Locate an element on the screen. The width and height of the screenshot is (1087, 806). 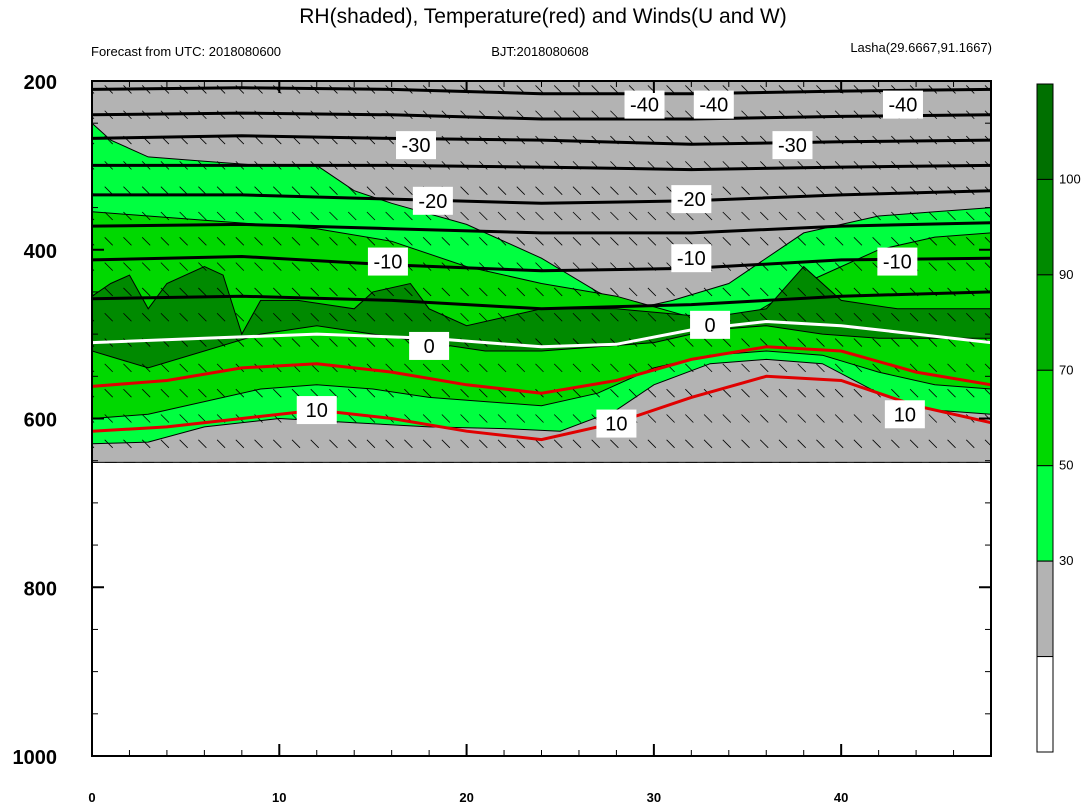
contour-label: -10 is located at coordinates (691, 259).